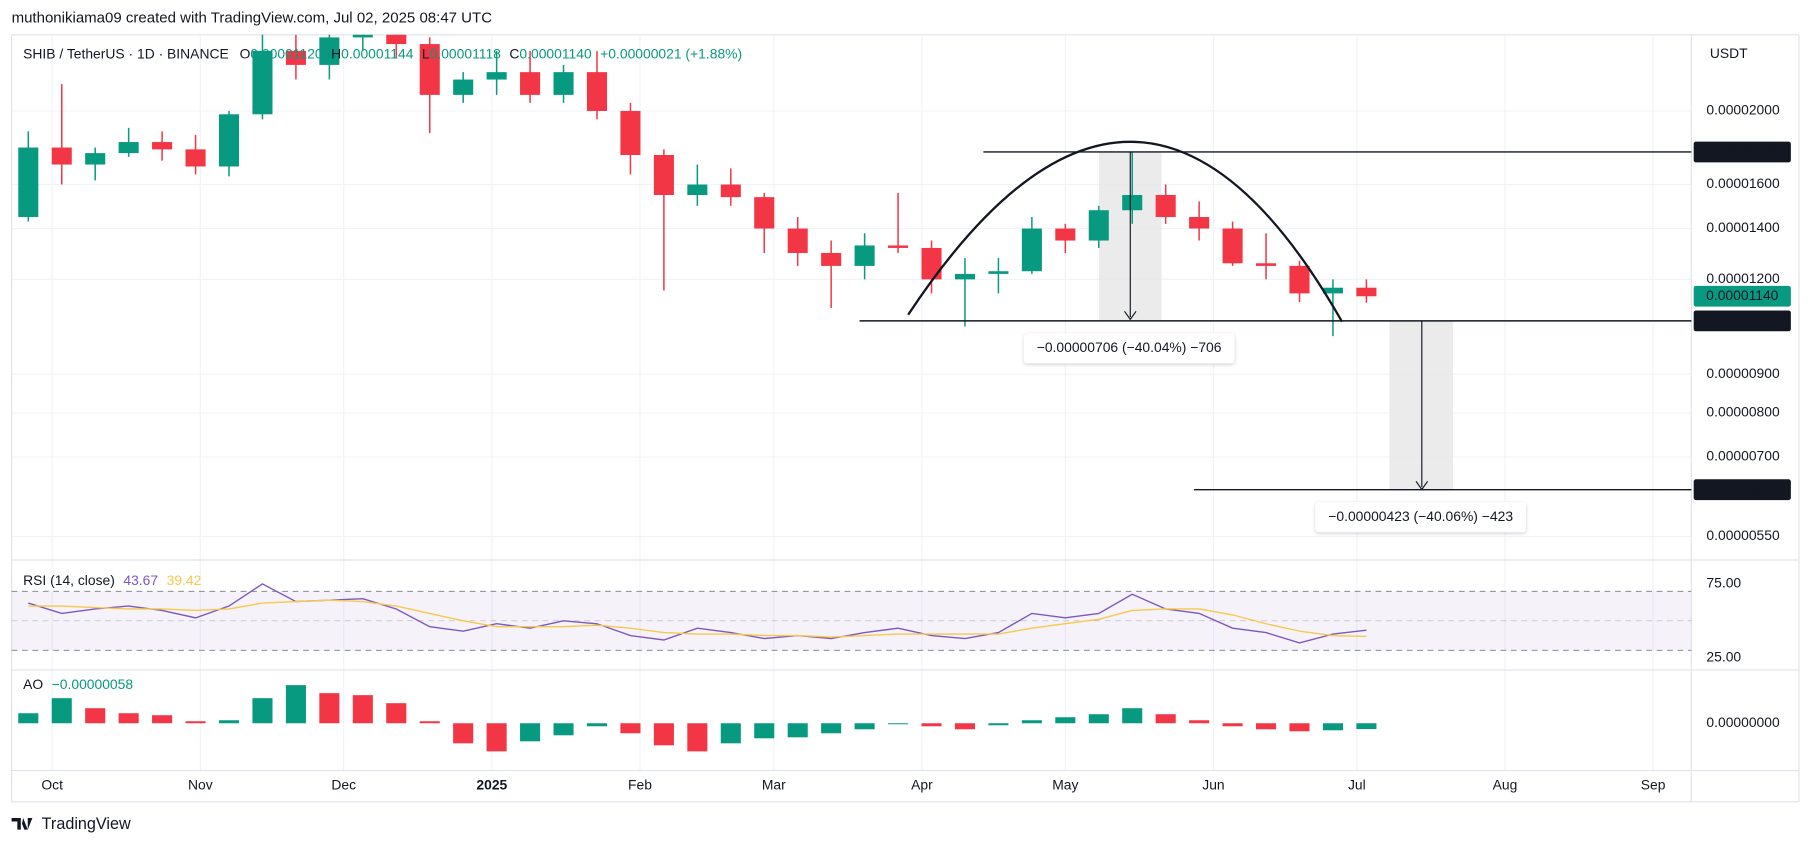  I want to click on x-tick-label: Jun, so click(1213, 784).